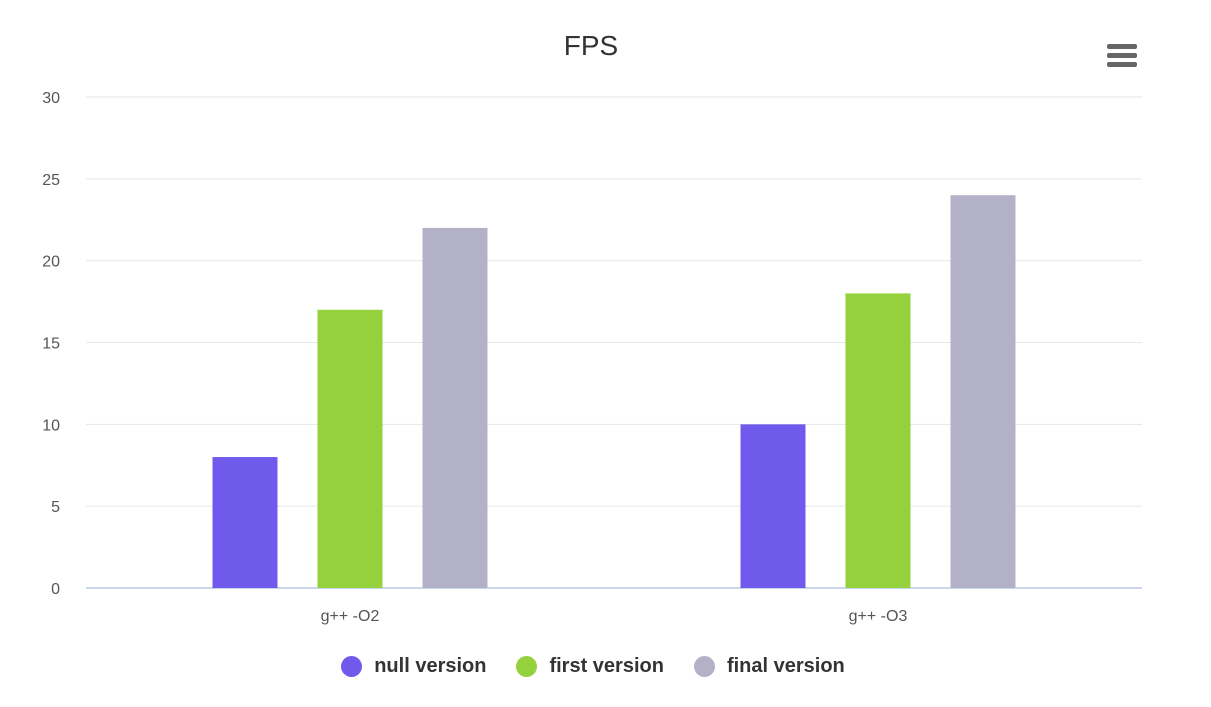  Describe the element at coordinates (55, 507) in the screenshot. I see `y-tick-label: 5` at that location.